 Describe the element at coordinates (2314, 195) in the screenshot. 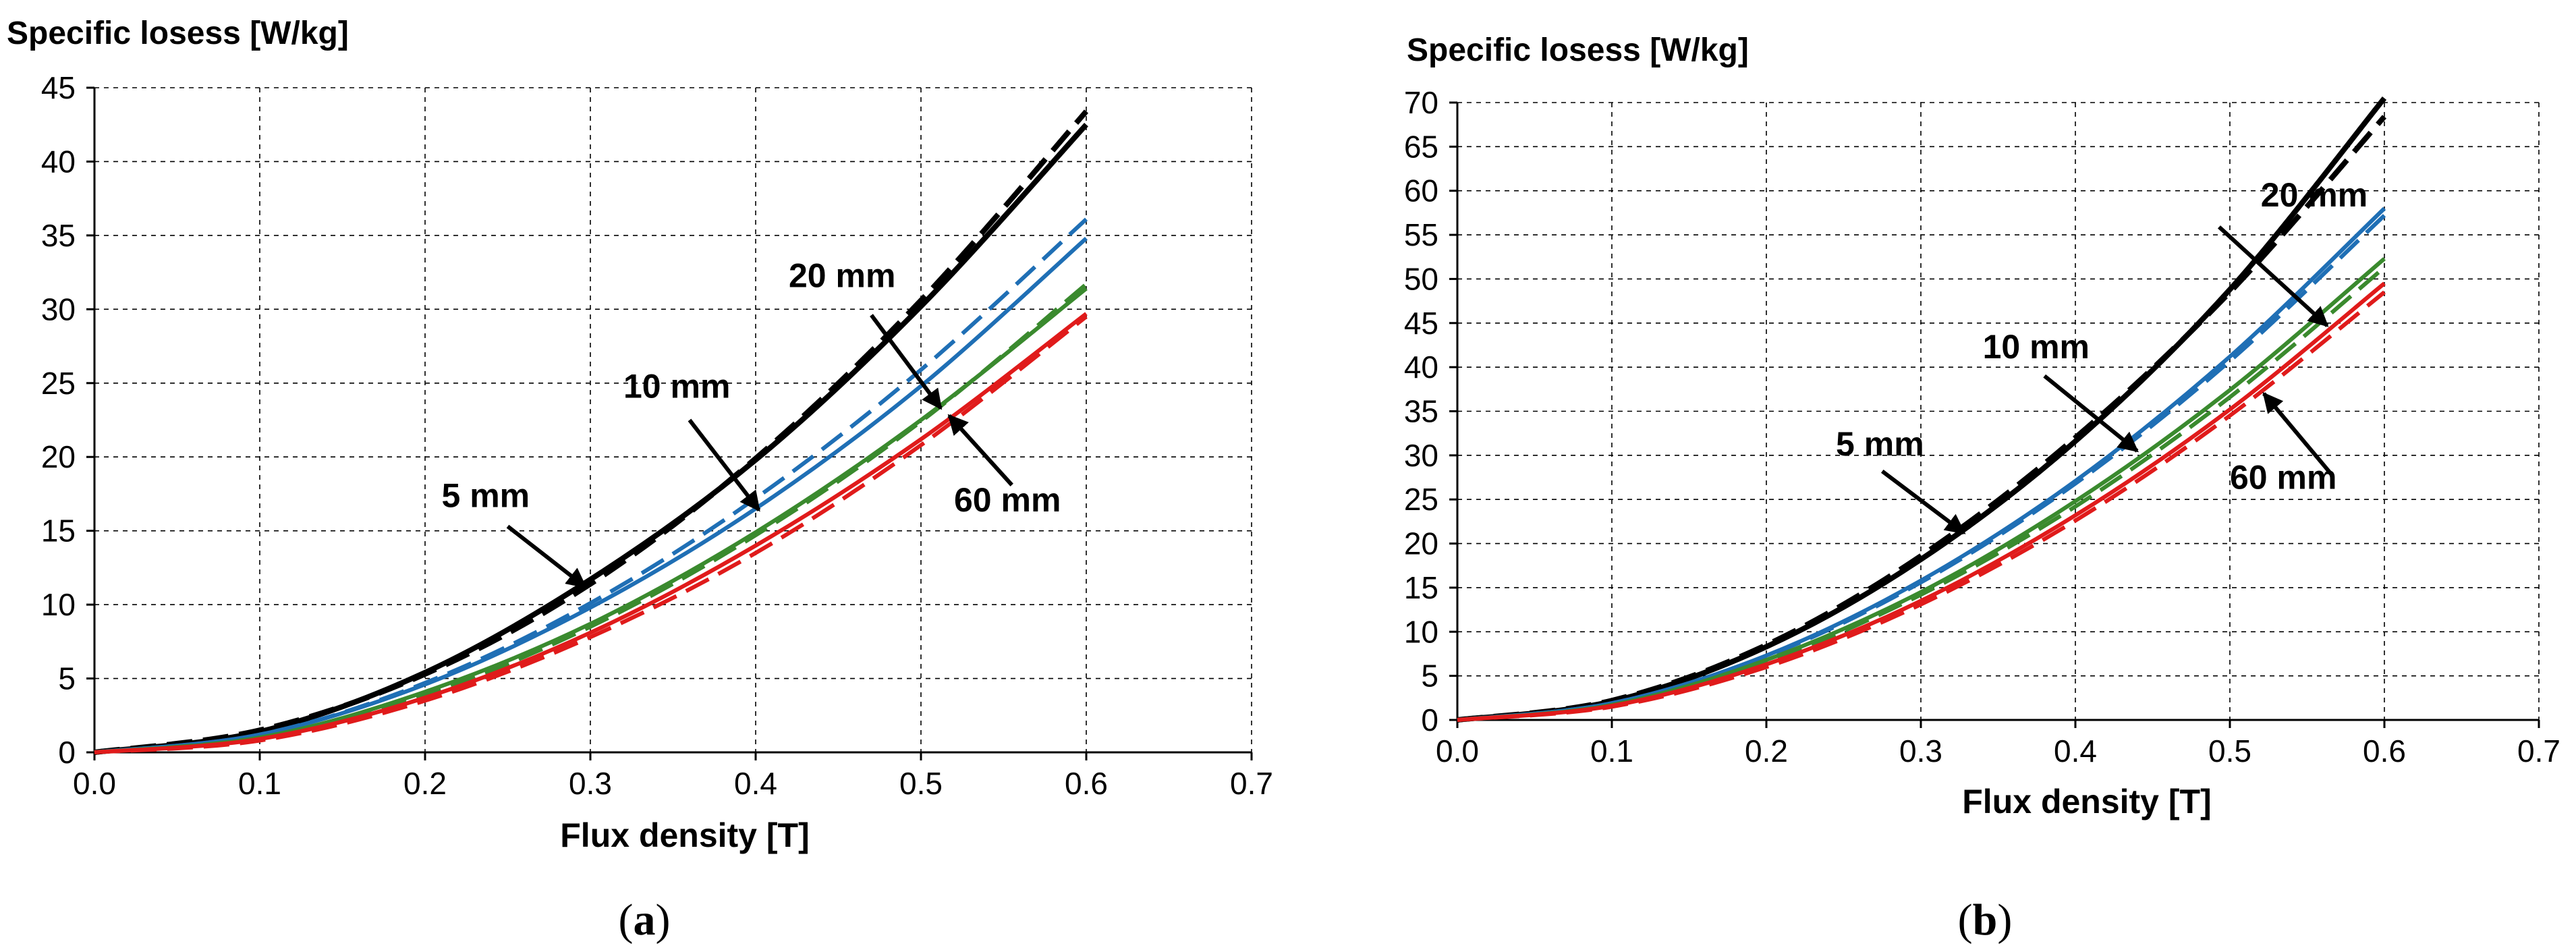

I see `annotation-label-20-mm-b: 20 mm` at that location.